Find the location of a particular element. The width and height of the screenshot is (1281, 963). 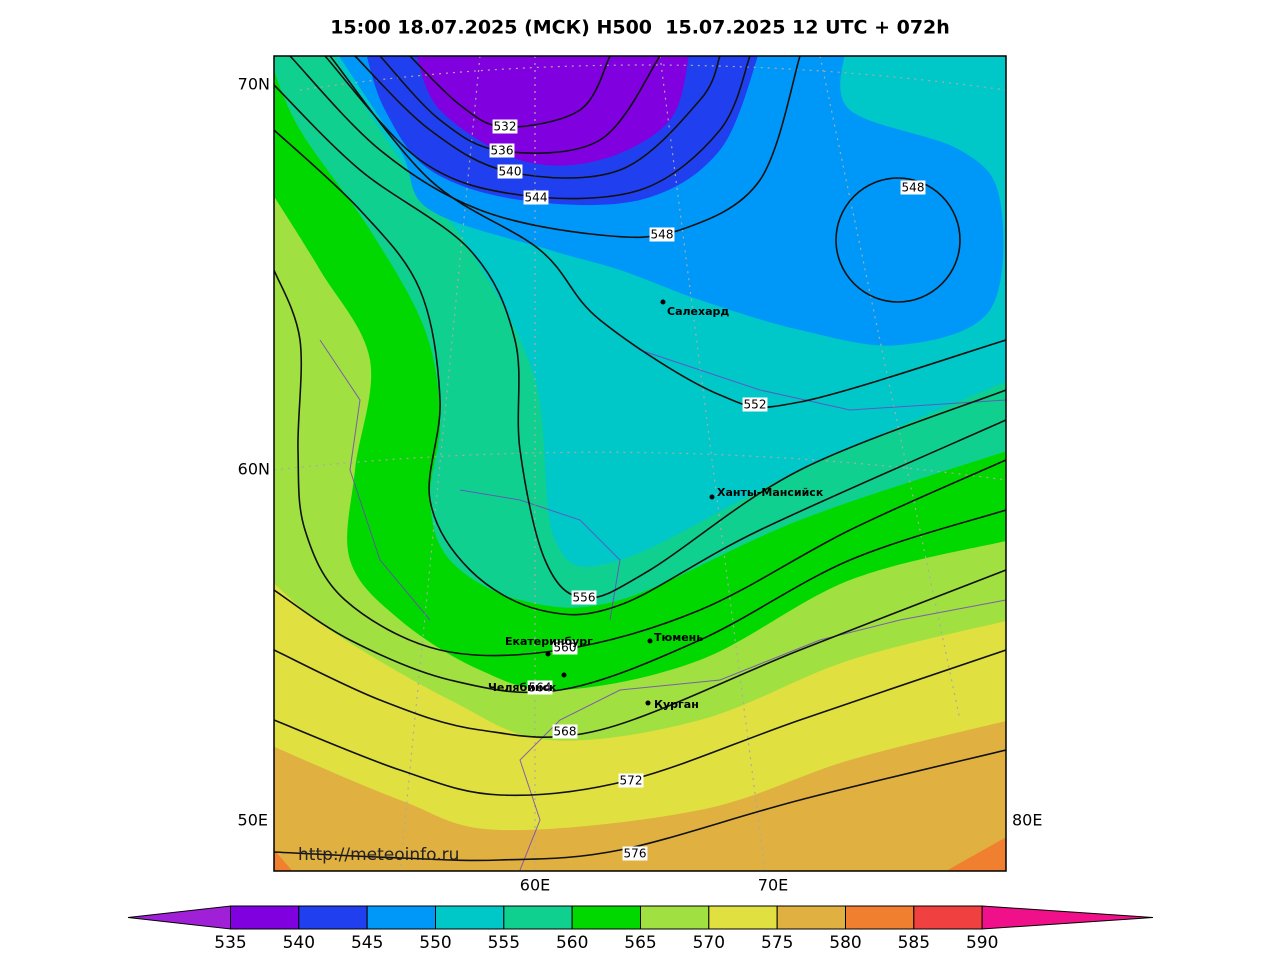

colorbar-label: 580 is located at coordinates (845, 943).